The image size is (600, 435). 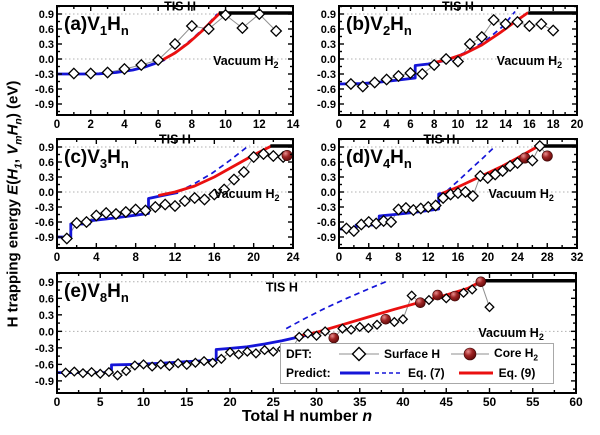 What do you see at coordinates (434, 125) in the screenshot?
I see `x-tick-label: 8` at bounding box center [434, 125].